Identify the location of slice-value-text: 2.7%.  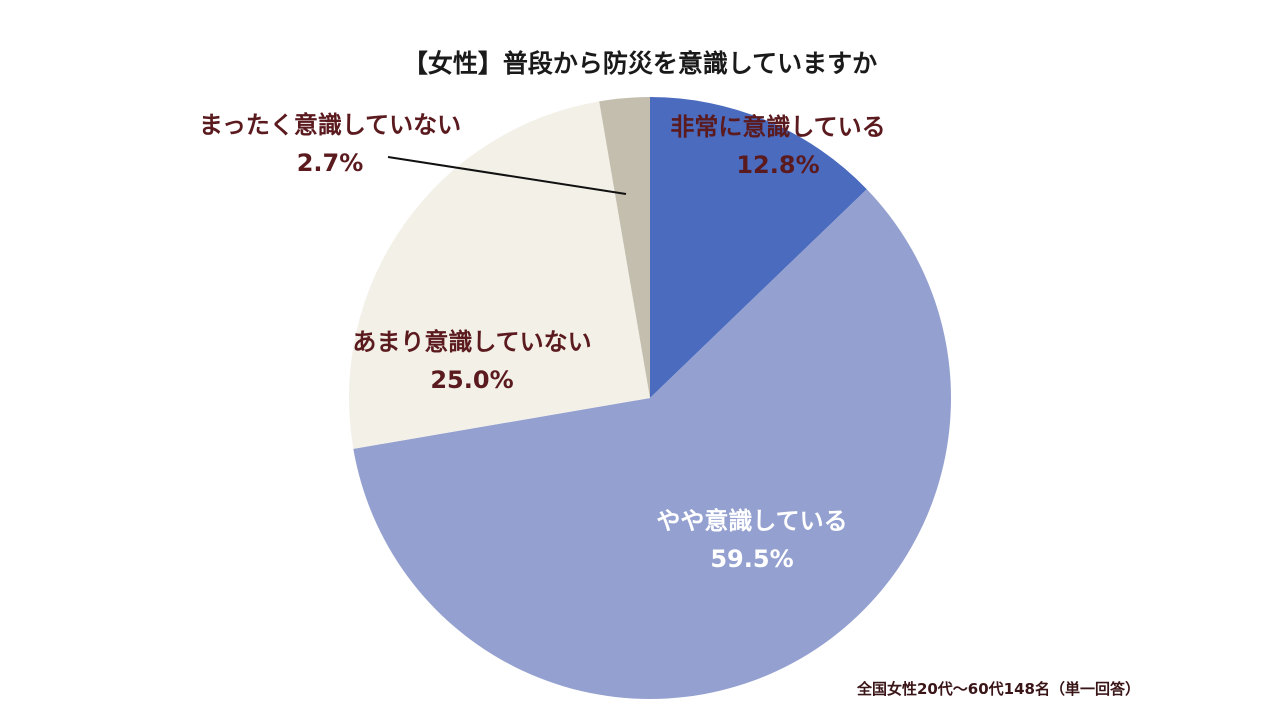
(330, 163).